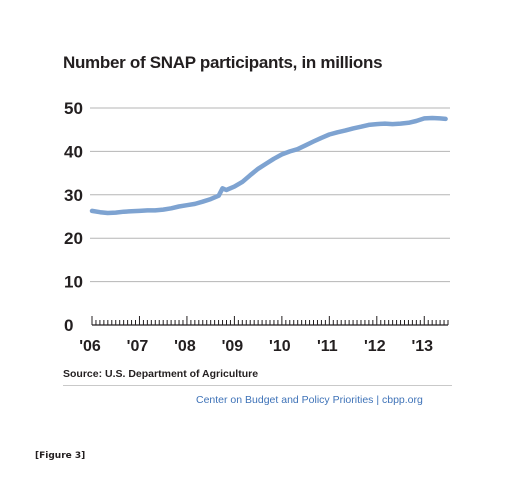  I want to click on y-tick-label: 40, so click(73, 151).